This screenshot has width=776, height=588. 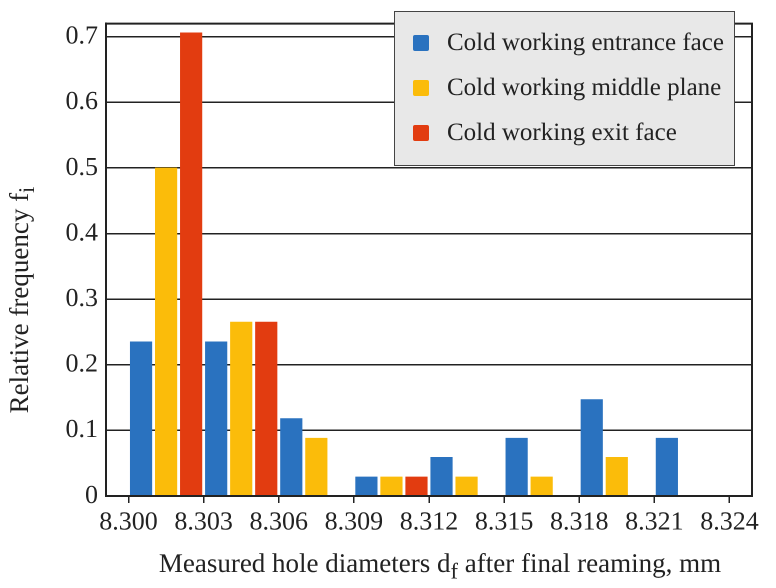 I want to click on y-tick-label: 0.6, so click(x=82, y=101).